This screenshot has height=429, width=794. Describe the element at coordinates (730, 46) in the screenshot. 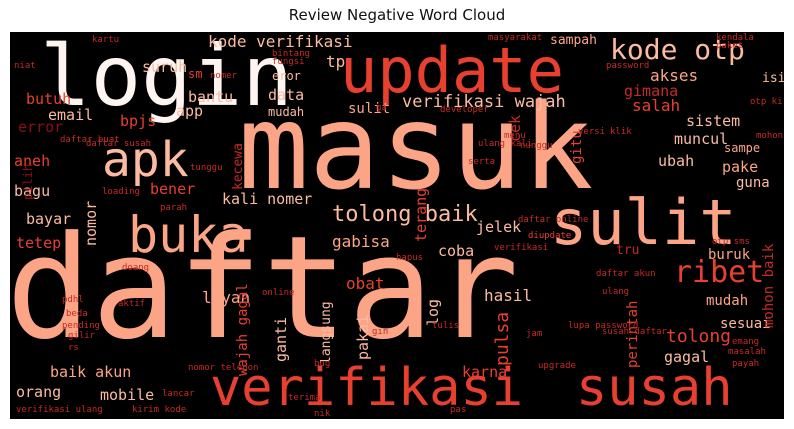

I see `word-paket: paket` at that location.